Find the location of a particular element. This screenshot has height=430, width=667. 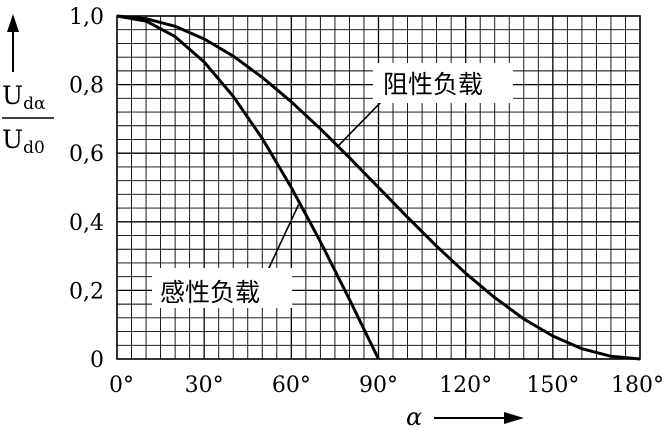

annotation-resistive-load: 阻性负载 is located at coordinates (433, 84).